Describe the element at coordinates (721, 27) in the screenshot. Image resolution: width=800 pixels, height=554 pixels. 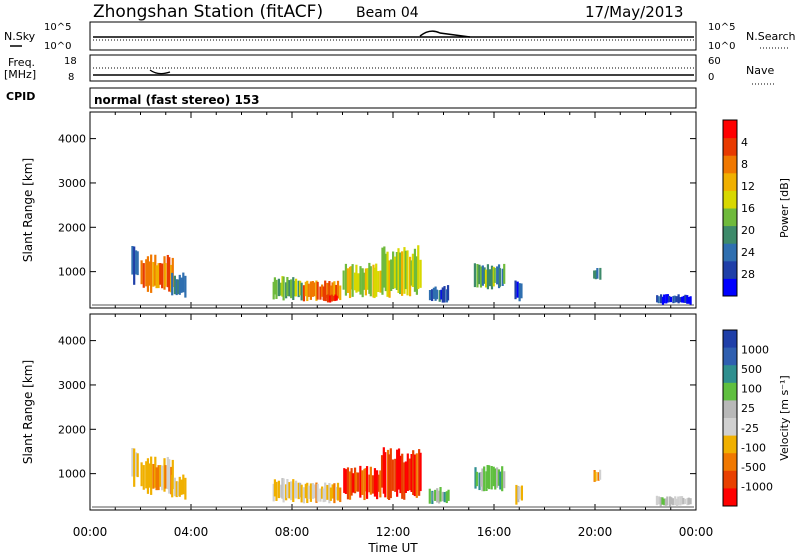
I see `nsearch-tick-top: 10^5` at that location.